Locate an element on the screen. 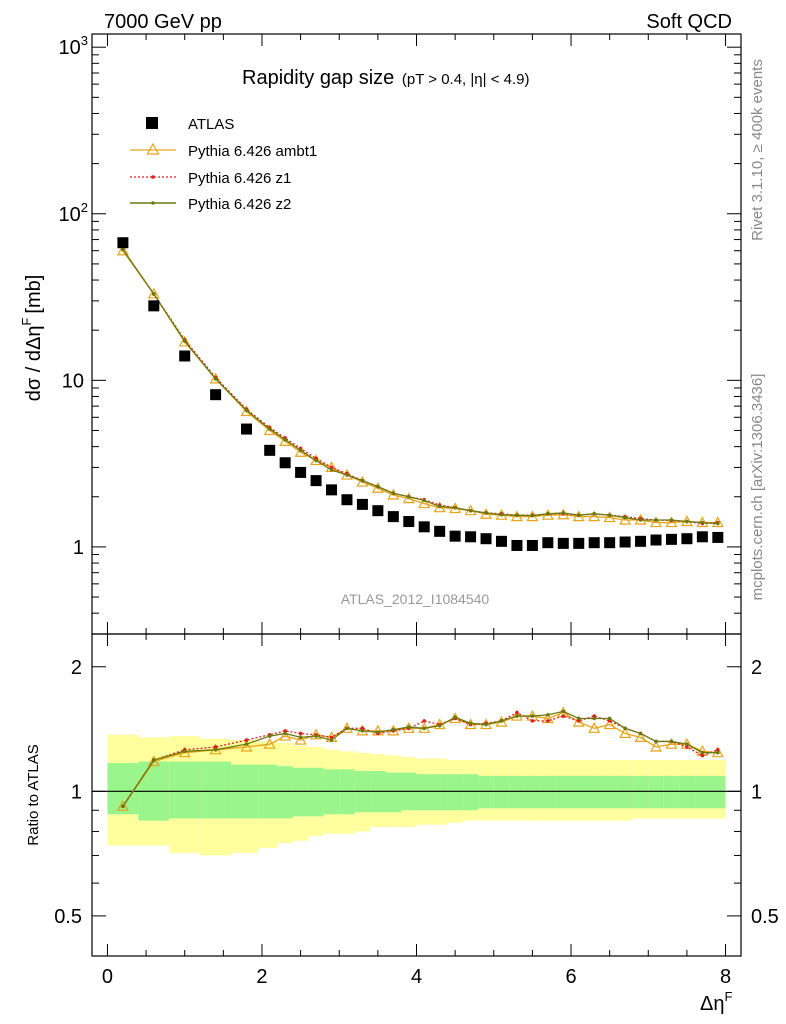 The width and height of the screenshot is (786, 1024). x-tick-label: 2 is located at coordinates (261, 977).